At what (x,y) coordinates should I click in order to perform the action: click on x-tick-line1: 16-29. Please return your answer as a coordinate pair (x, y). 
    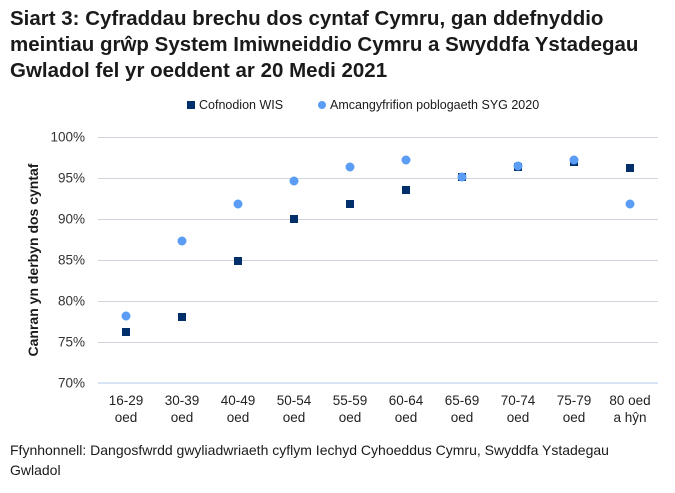
    Looking at the image, I should click on (126, 400).